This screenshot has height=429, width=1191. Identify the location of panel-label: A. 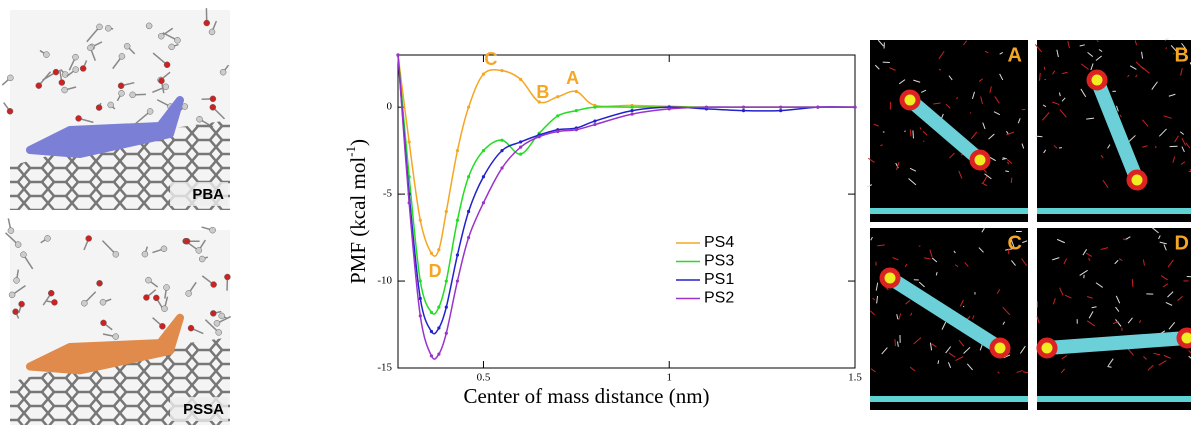
(1015, 55).